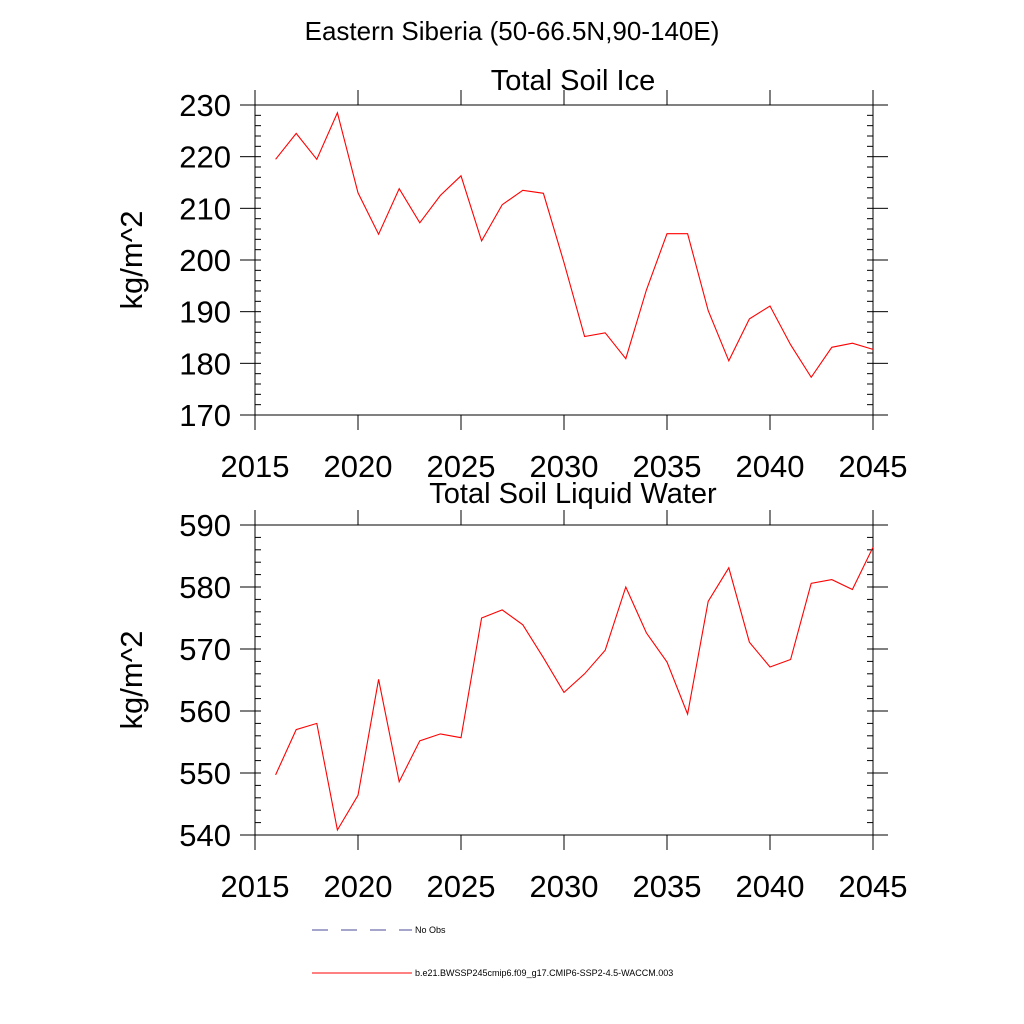 The height and width of the screenshot is (1024, 1024). What do you see at coordinates (205, 835) in the screenshot?
I see `y-tick-label: 540` at bounding box center [205, 835].